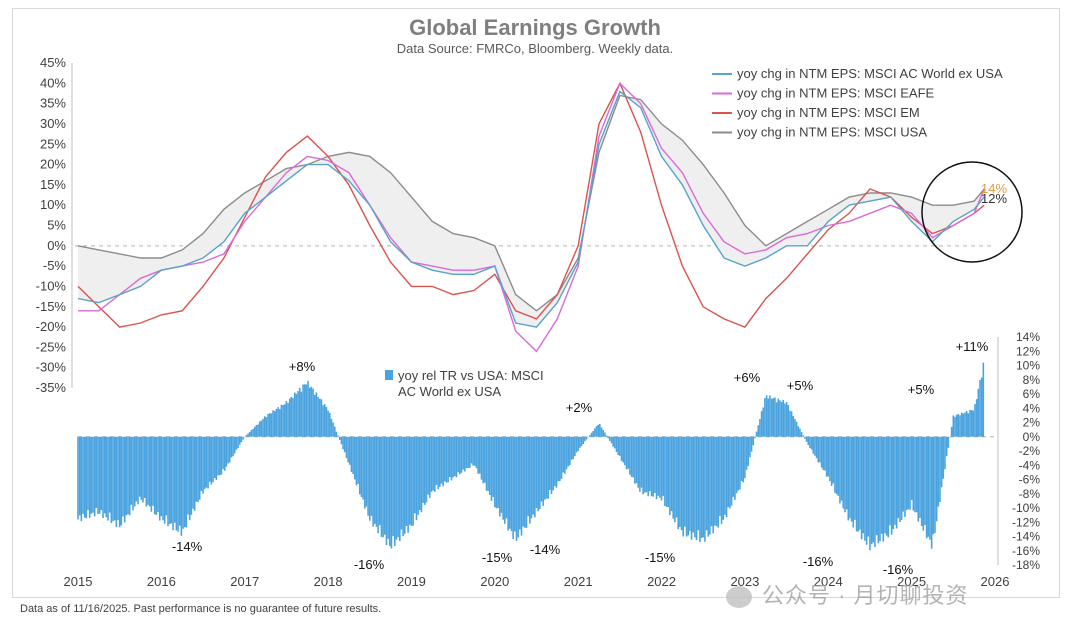  Describe the element at coordinates (1026, 508) in the screenshot. I see `bar-ytick-label: -10%` at that location.